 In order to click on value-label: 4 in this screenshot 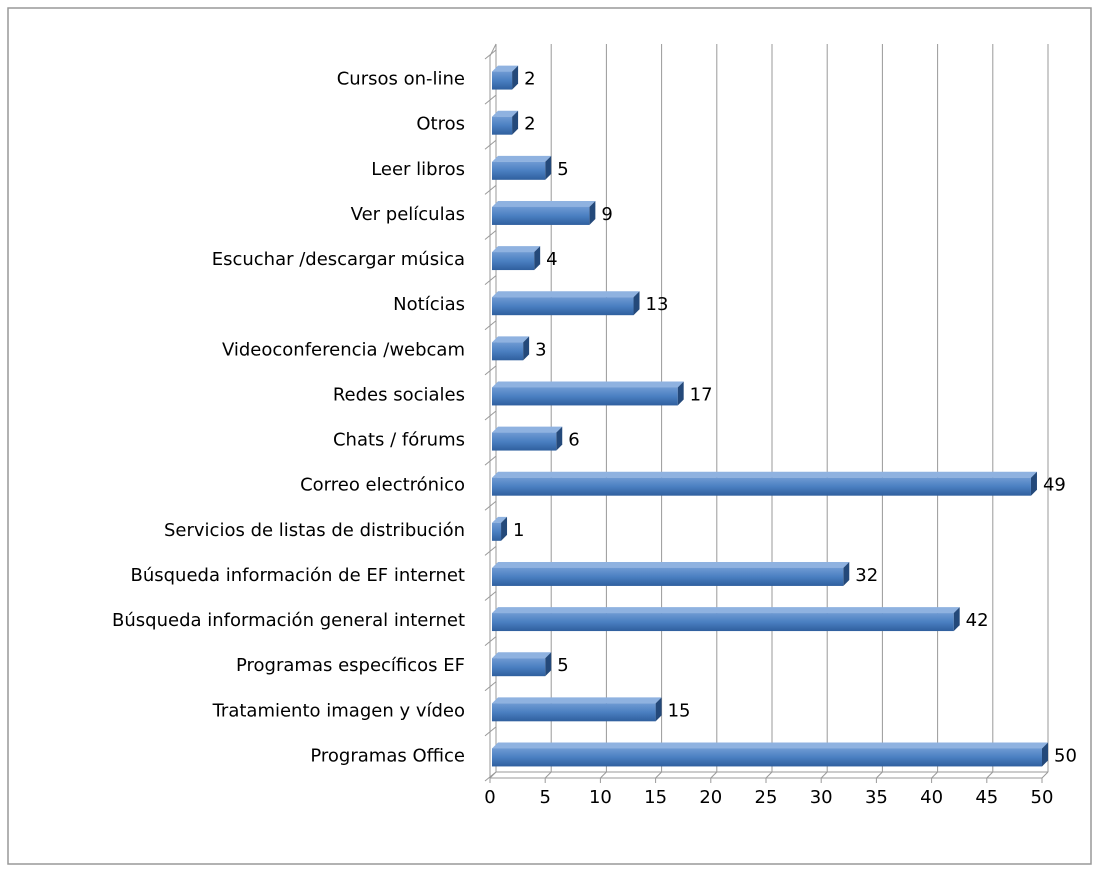, I will do `click(551, 259)`.